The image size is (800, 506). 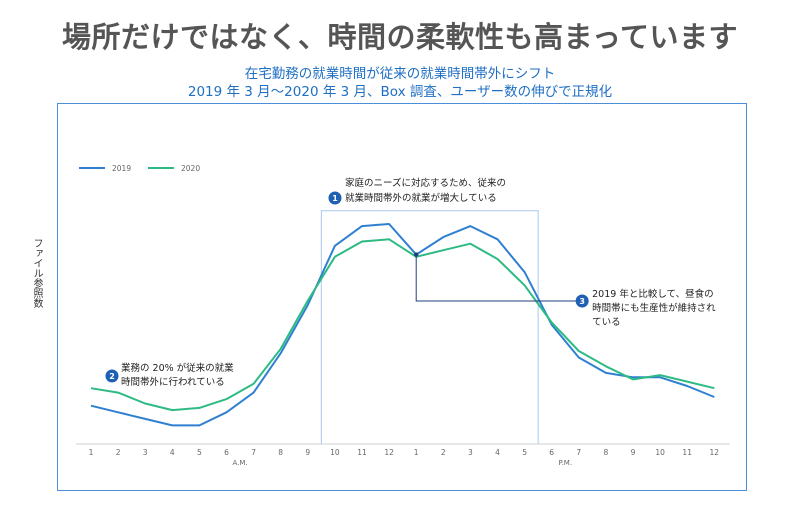 I want to click on annotation-2-text: 時間帯外に行われている, so click(x=173, y=382).